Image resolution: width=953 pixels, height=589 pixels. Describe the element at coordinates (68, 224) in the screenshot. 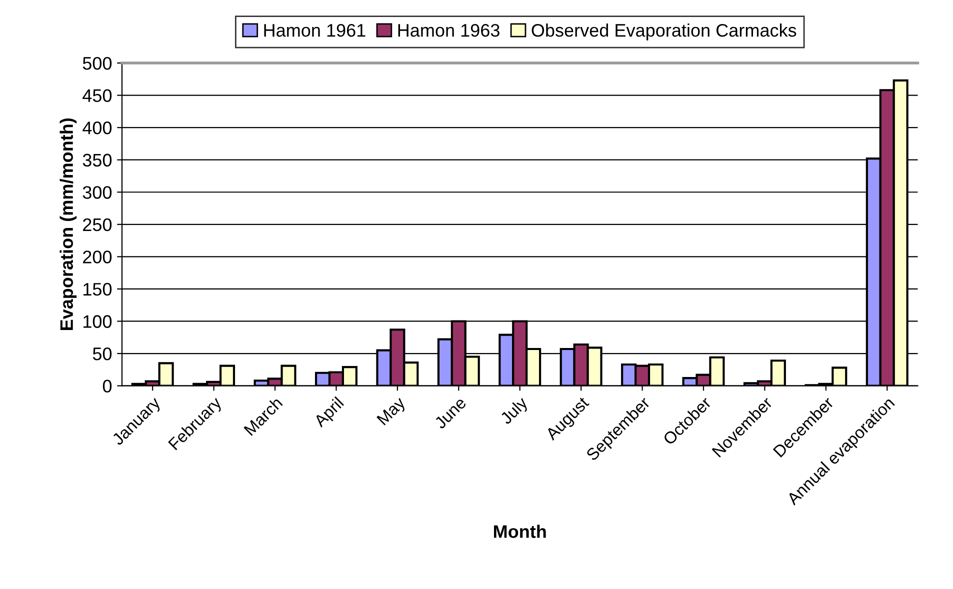

I see `y-axis-title: Evaporation (mm/month)` at that location.